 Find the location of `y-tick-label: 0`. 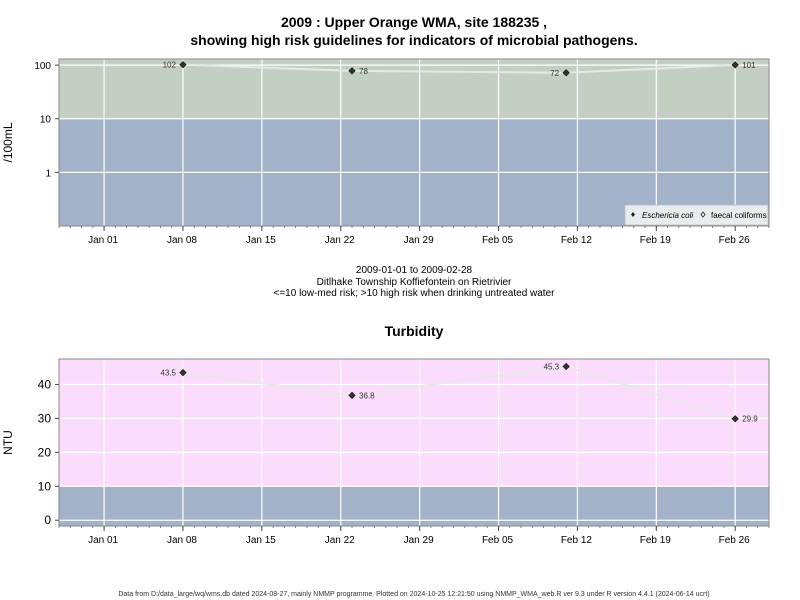

y-tick-label: 0 is located at coordinates (47, 520).